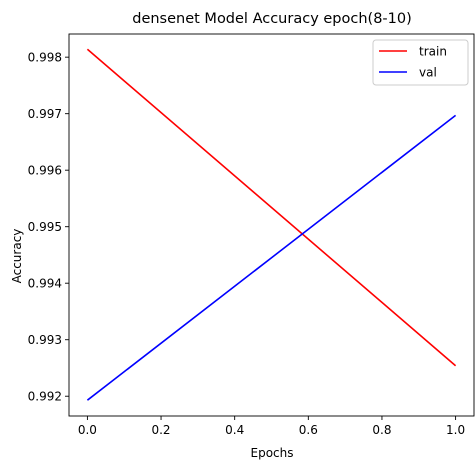  I want to click on x-tick-label: 0.0, so click(87, 430).